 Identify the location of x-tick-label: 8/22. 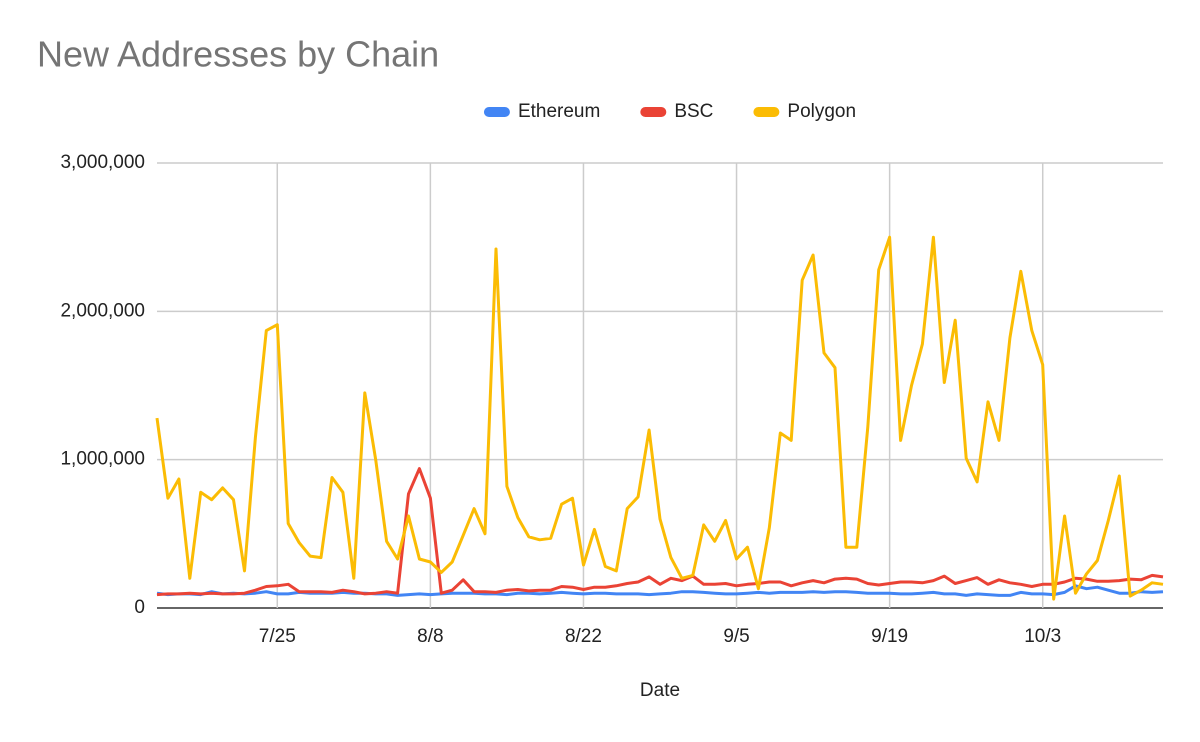
(583, 636).